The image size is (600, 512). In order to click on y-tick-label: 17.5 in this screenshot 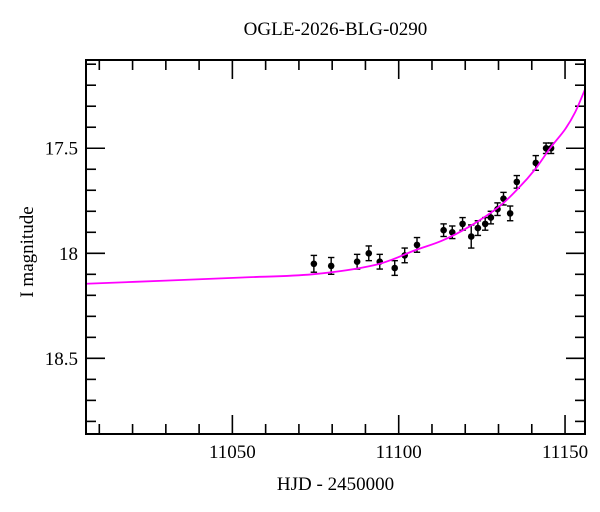, I will do `click(61, 149)`.